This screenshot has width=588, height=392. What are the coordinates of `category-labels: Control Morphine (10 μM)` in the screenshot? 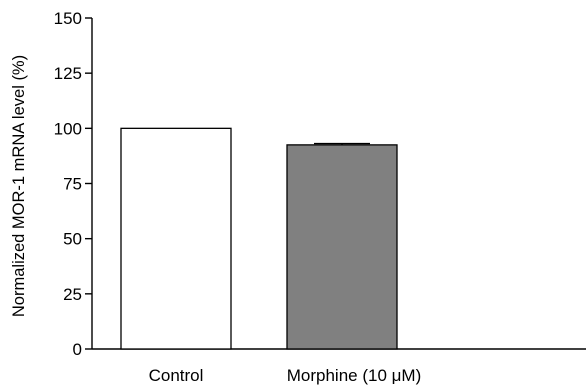 It's located at (285, 375).